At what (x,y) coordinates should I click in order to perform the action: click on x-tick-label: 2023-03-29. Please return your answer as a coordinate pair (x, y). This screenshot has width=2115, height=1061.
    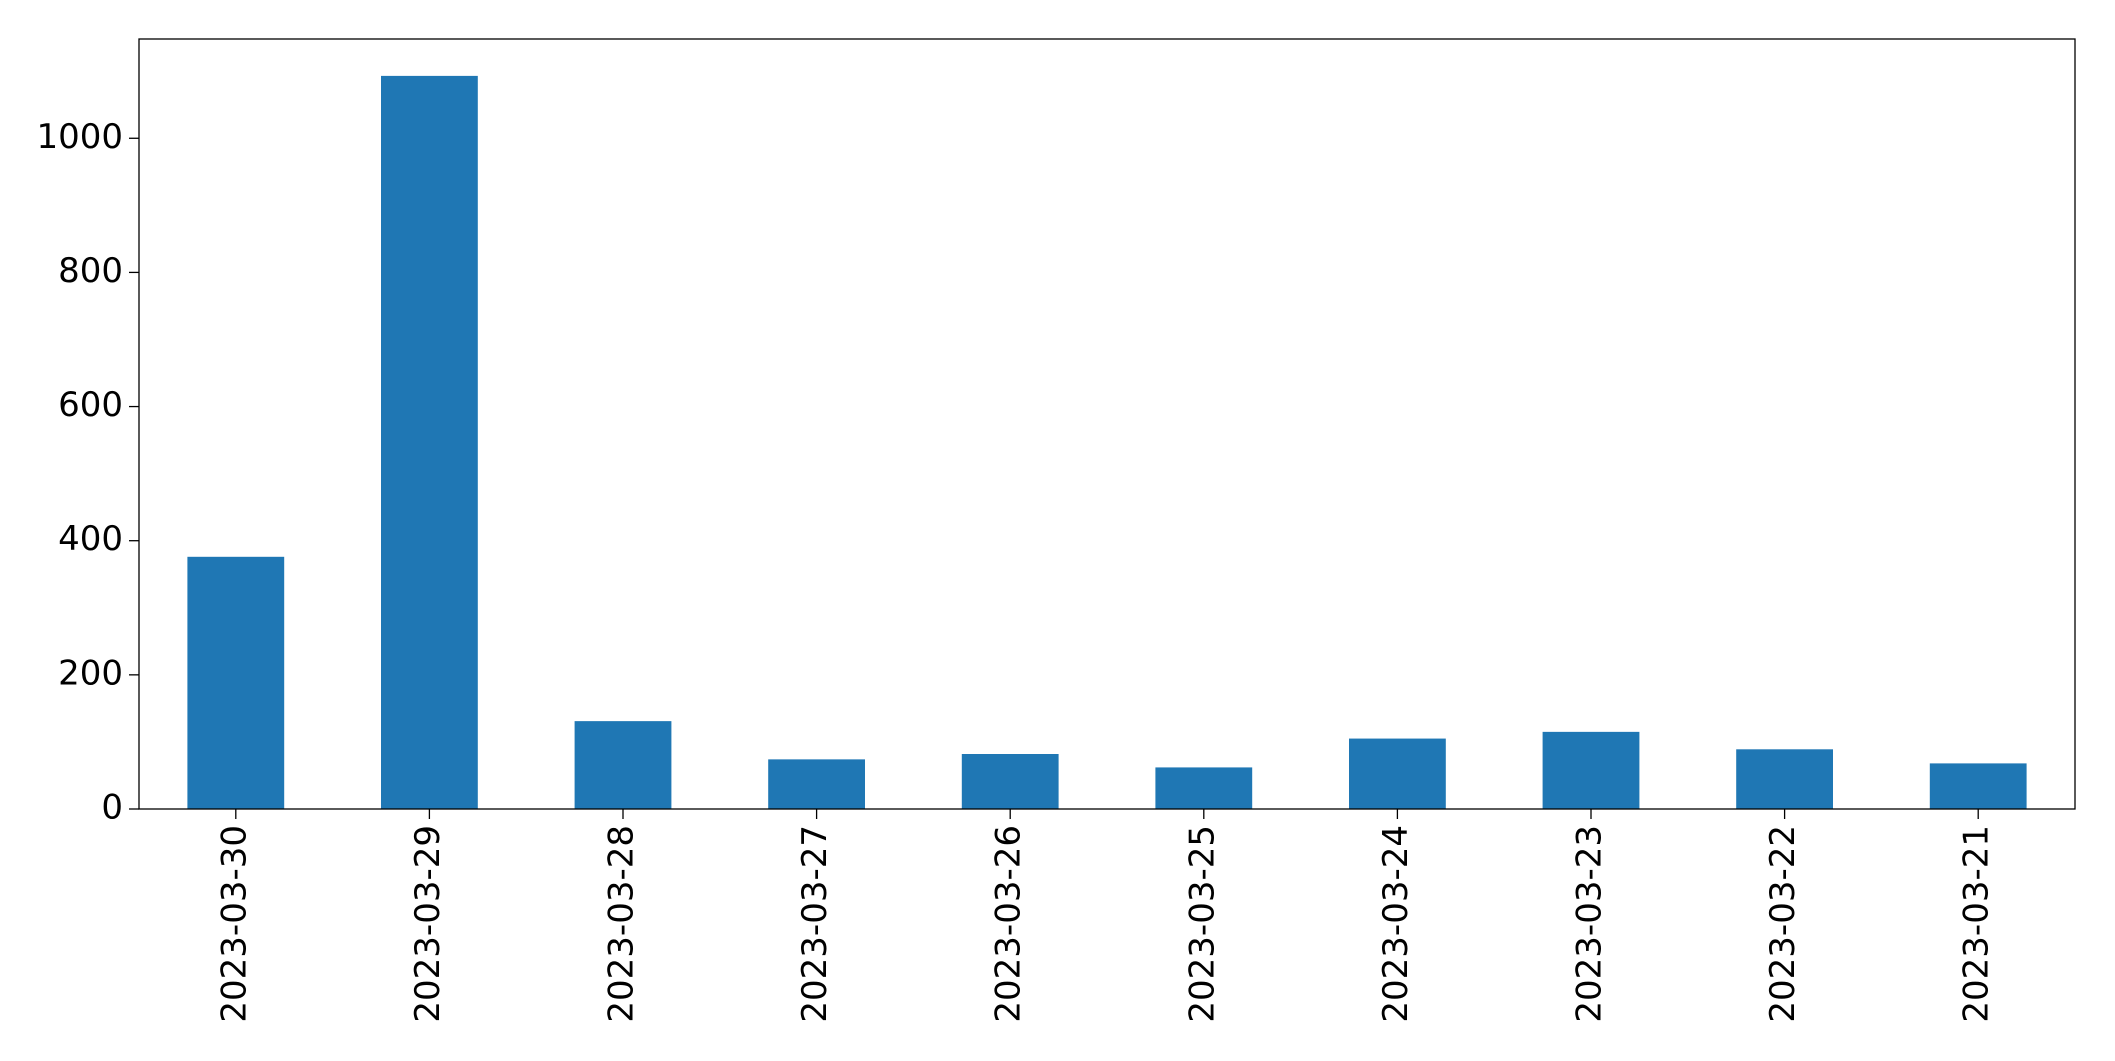
    Looking at the image, I should click on (428, 924).